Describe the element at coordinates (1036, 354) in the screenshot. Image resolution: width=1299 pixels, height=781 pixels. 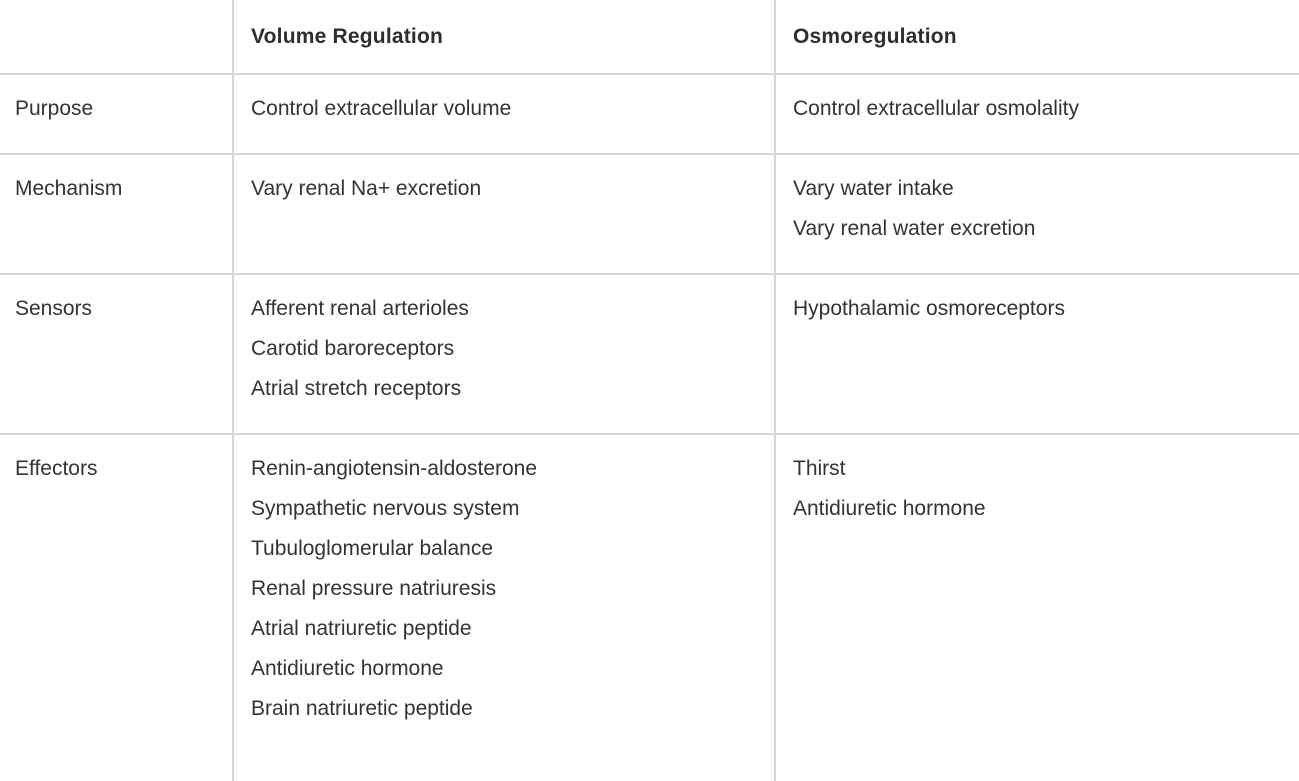
I see `cell-osmo: Hypothalamic osmoreceptors` at that location.